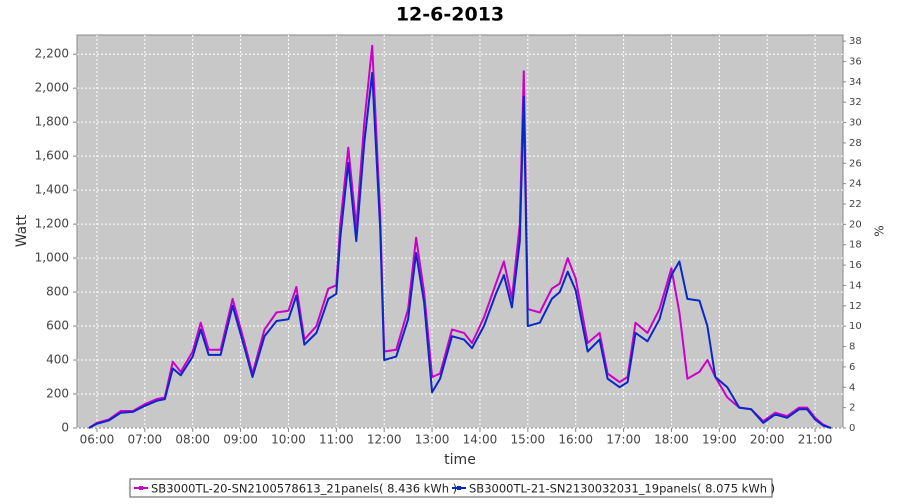 The width and height of the screenshot is (900, 504). I want to click on y2-tick-label: 2, so click(852, 408).